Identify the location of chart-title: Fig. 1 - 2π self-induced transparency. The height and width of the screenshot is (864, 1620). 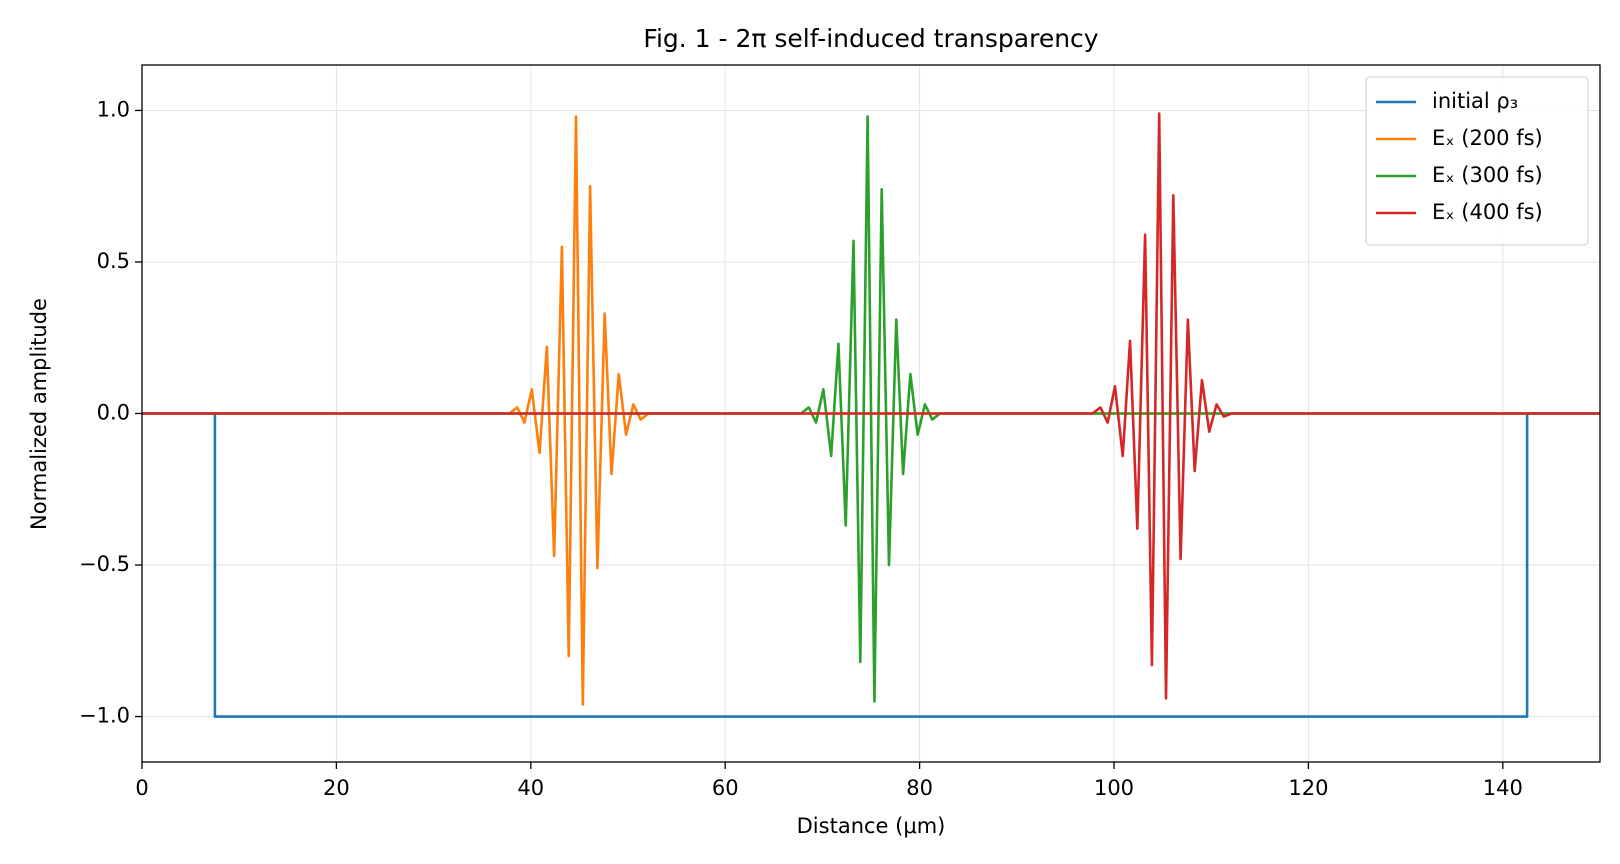
(870, 38).